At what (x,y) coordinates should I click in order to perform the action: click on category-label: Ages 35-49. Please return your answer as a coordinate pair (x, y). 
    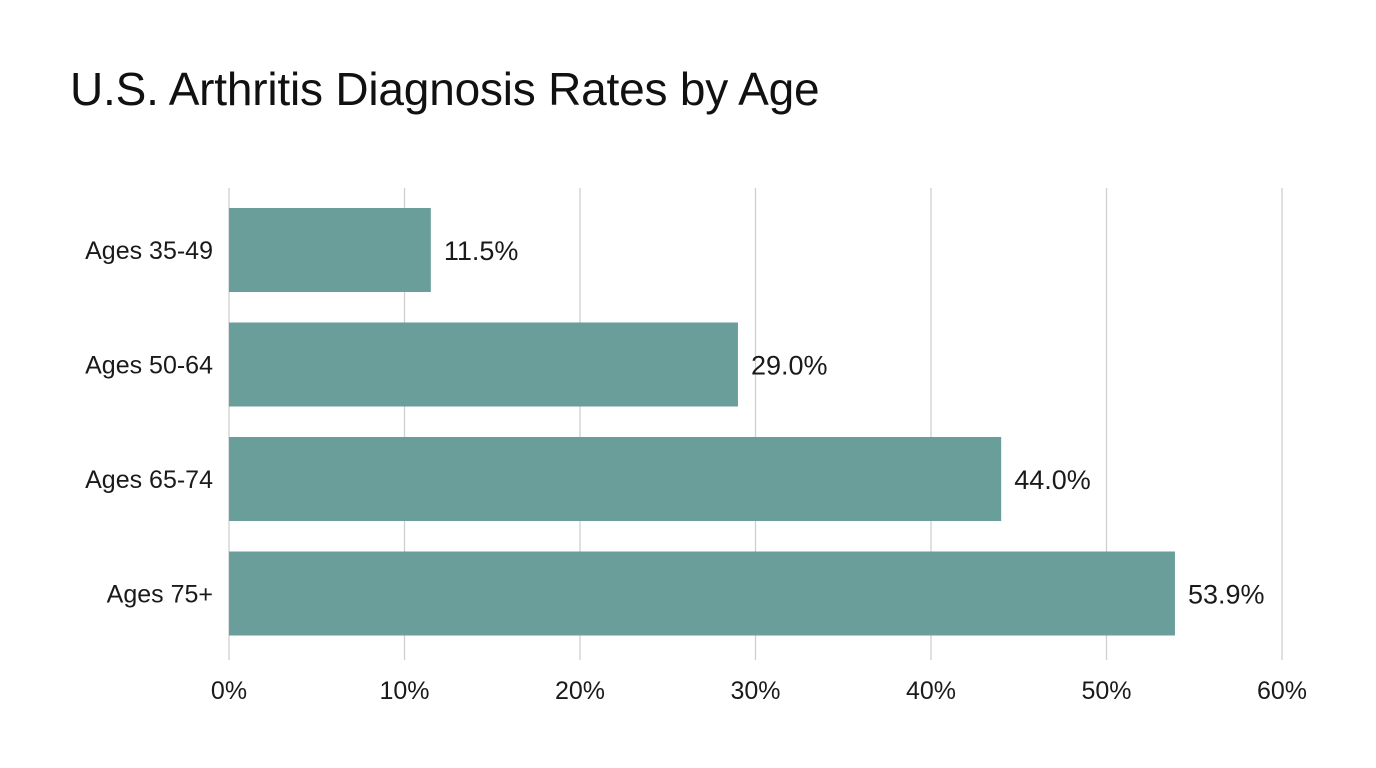
    Looking at the image, I should click on (149, 251).